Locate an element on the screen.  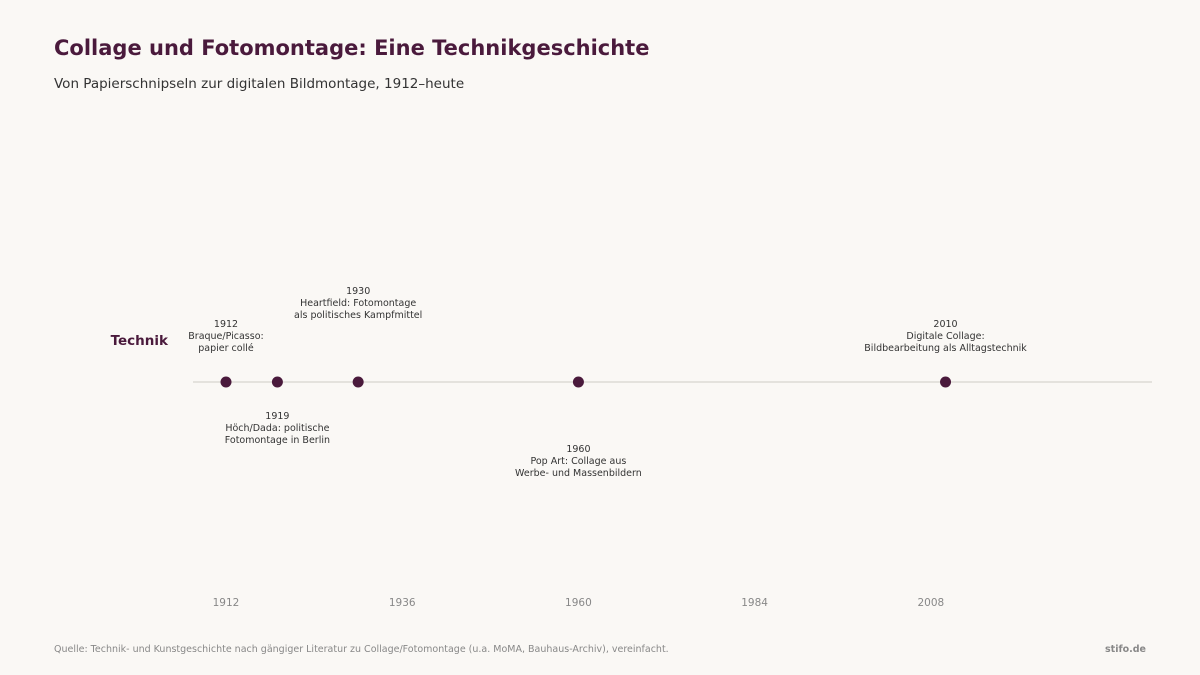
event-date-1912: 1912 is located at coordinates (226, 324).